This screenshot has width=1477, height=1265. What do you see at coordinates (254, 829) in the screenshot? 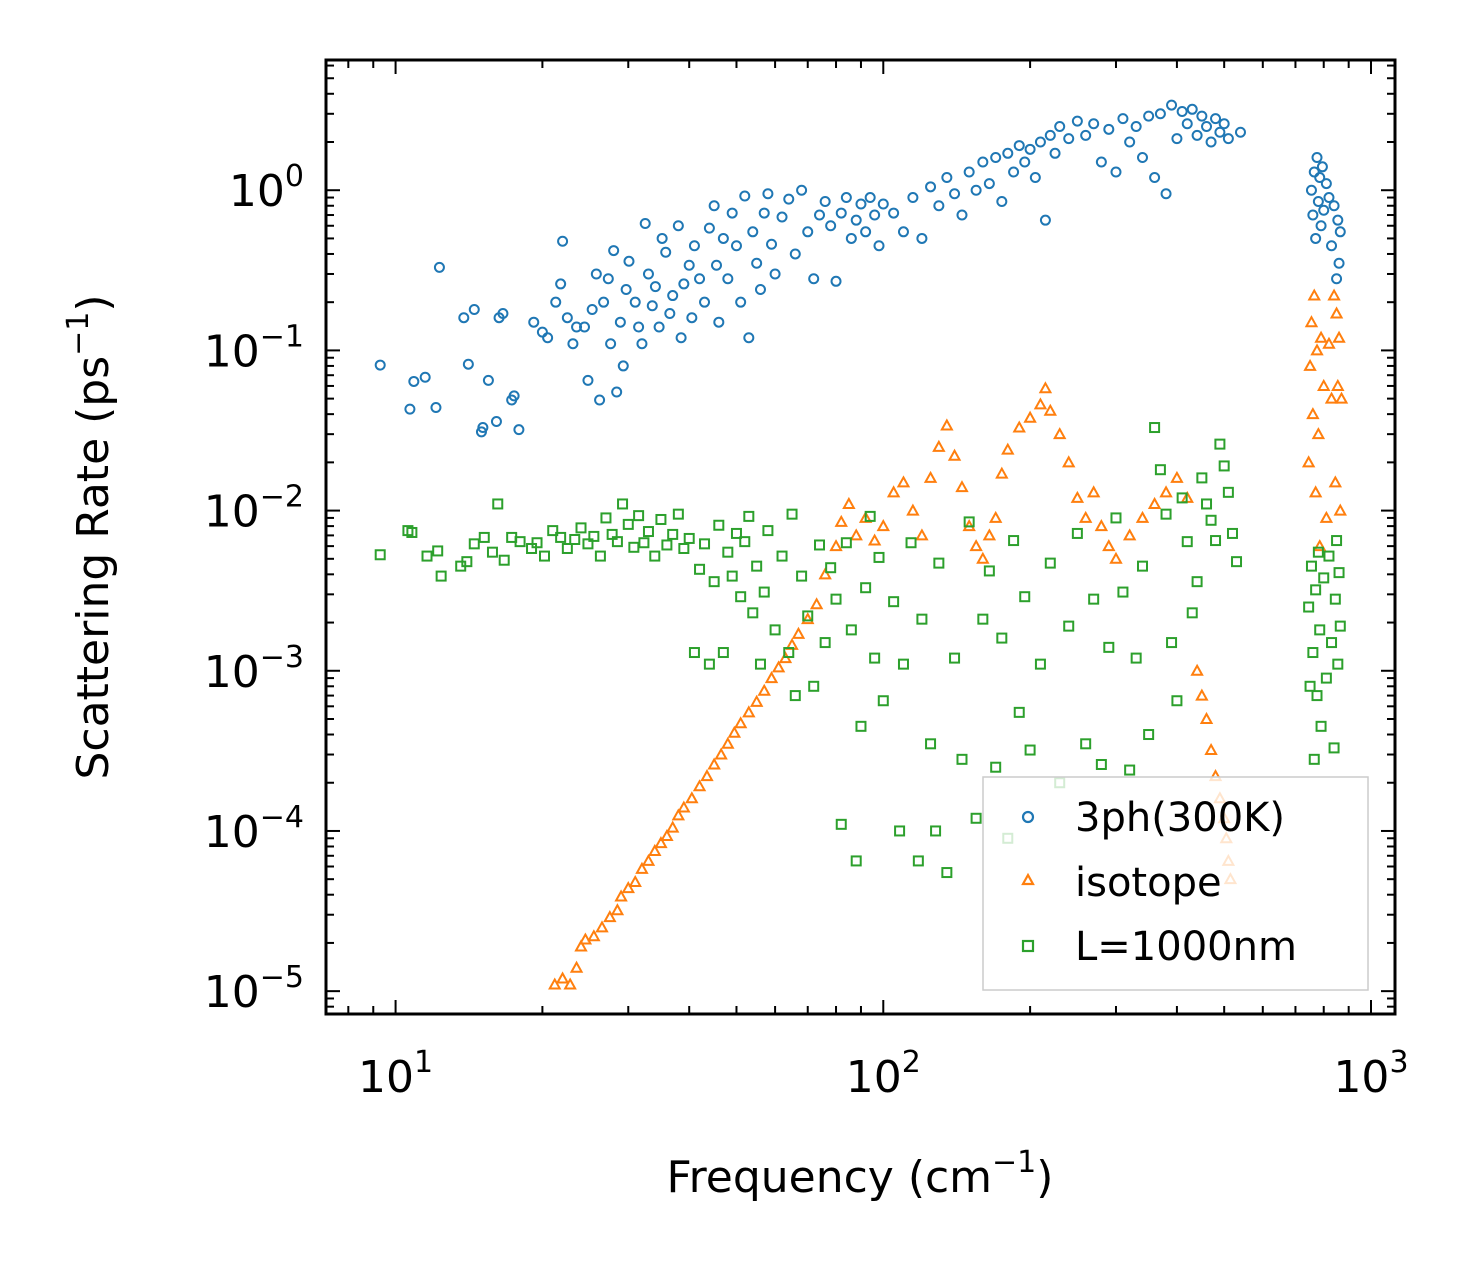
I see `y-tick-label: 10⁻⁴` at bounding box center [254, 829].